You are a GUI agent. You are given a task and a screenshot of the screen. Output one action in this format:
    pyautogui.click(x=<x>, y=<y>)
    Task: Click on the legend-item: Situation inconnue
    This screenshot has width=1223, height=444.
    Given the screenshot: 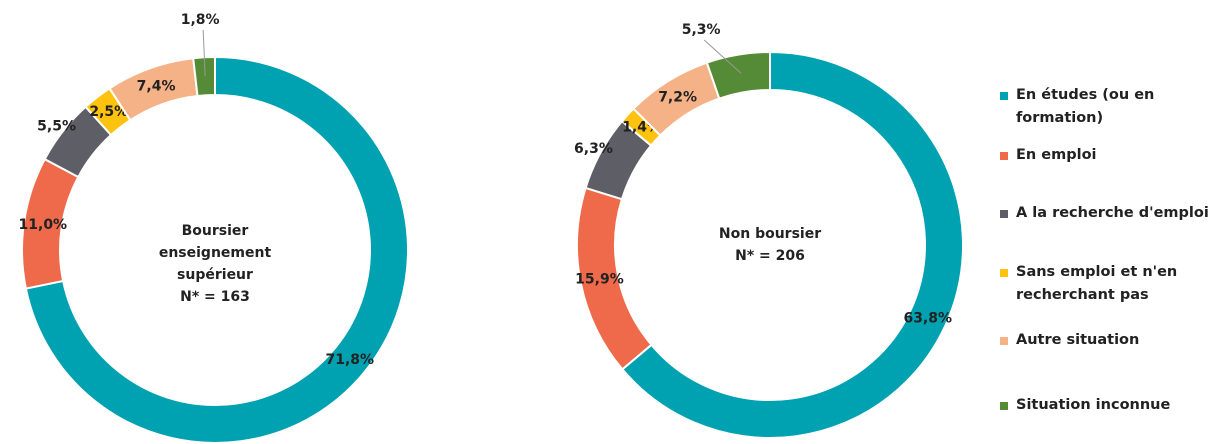 What is the action you would take?
    pyautogui.click(x=1110, y=405)
    